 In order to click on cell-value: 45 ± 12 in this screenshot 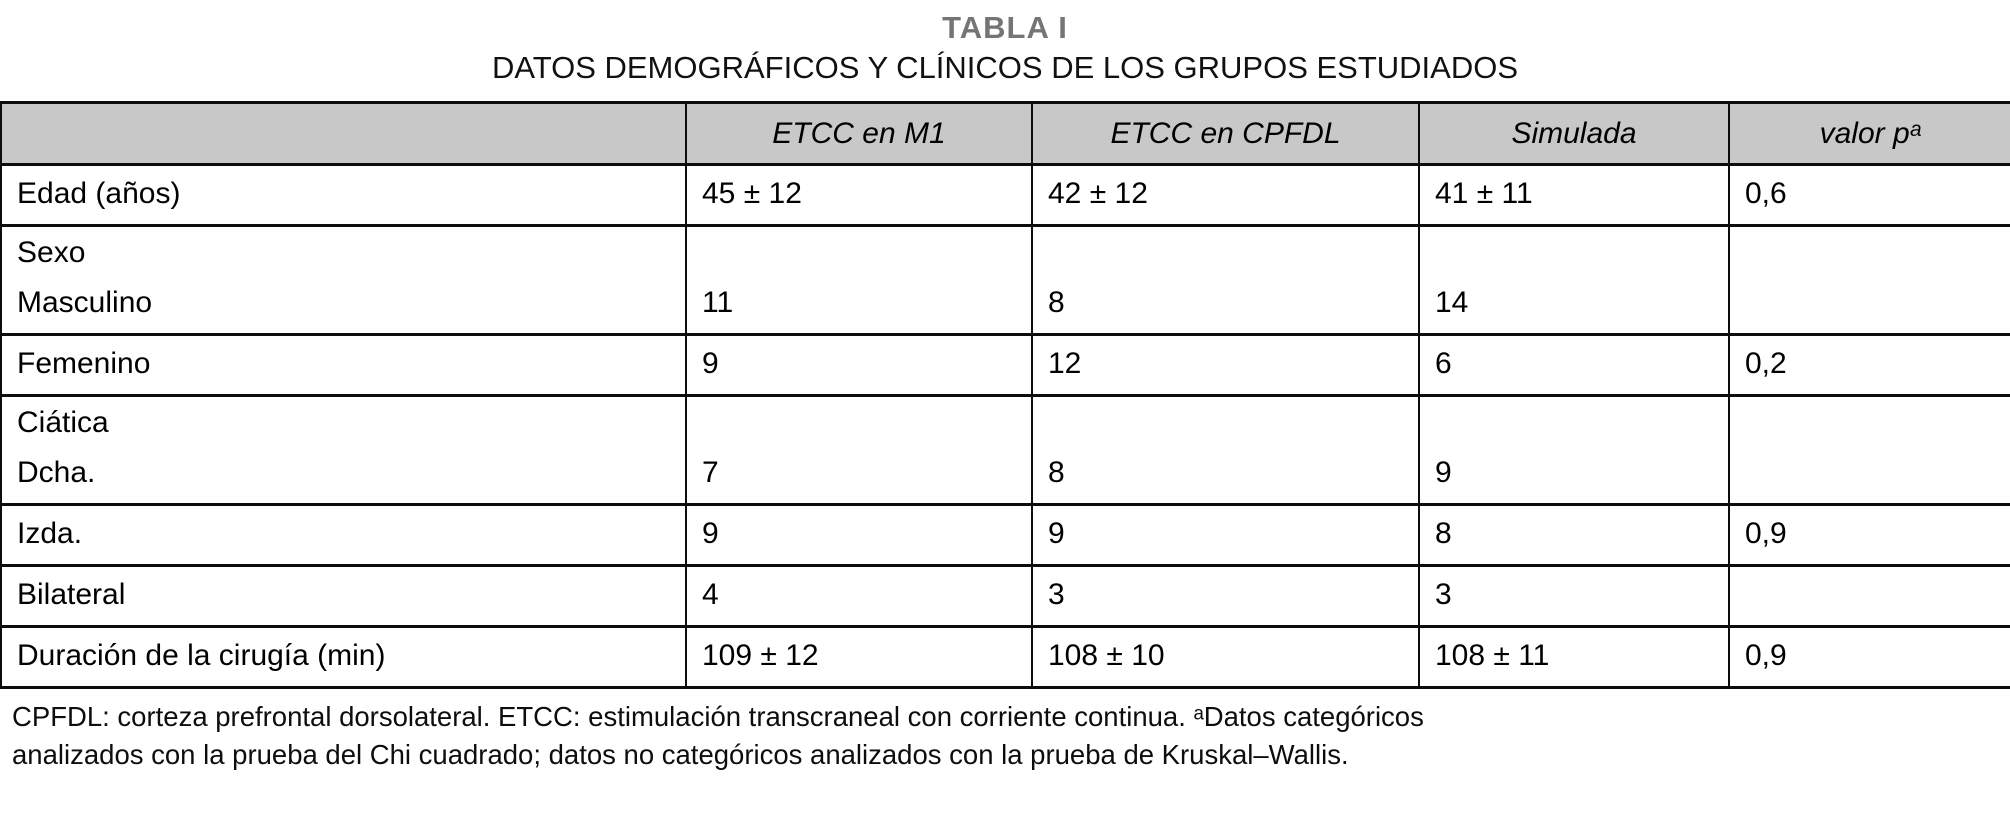, I will do `click(752, 193)`.